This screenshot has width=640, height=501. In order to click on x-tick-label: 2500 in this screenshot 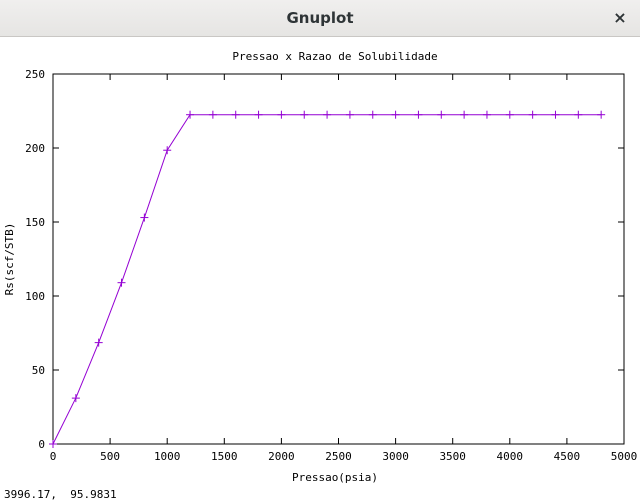, I will do `click(338, 456)`.